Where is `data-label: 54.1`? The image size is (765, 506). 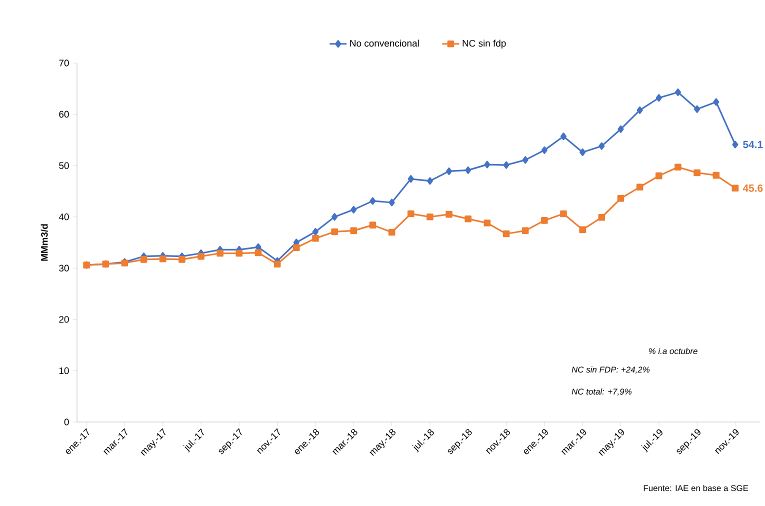 data-label: 54.1 is located at coordinates (753, 144).